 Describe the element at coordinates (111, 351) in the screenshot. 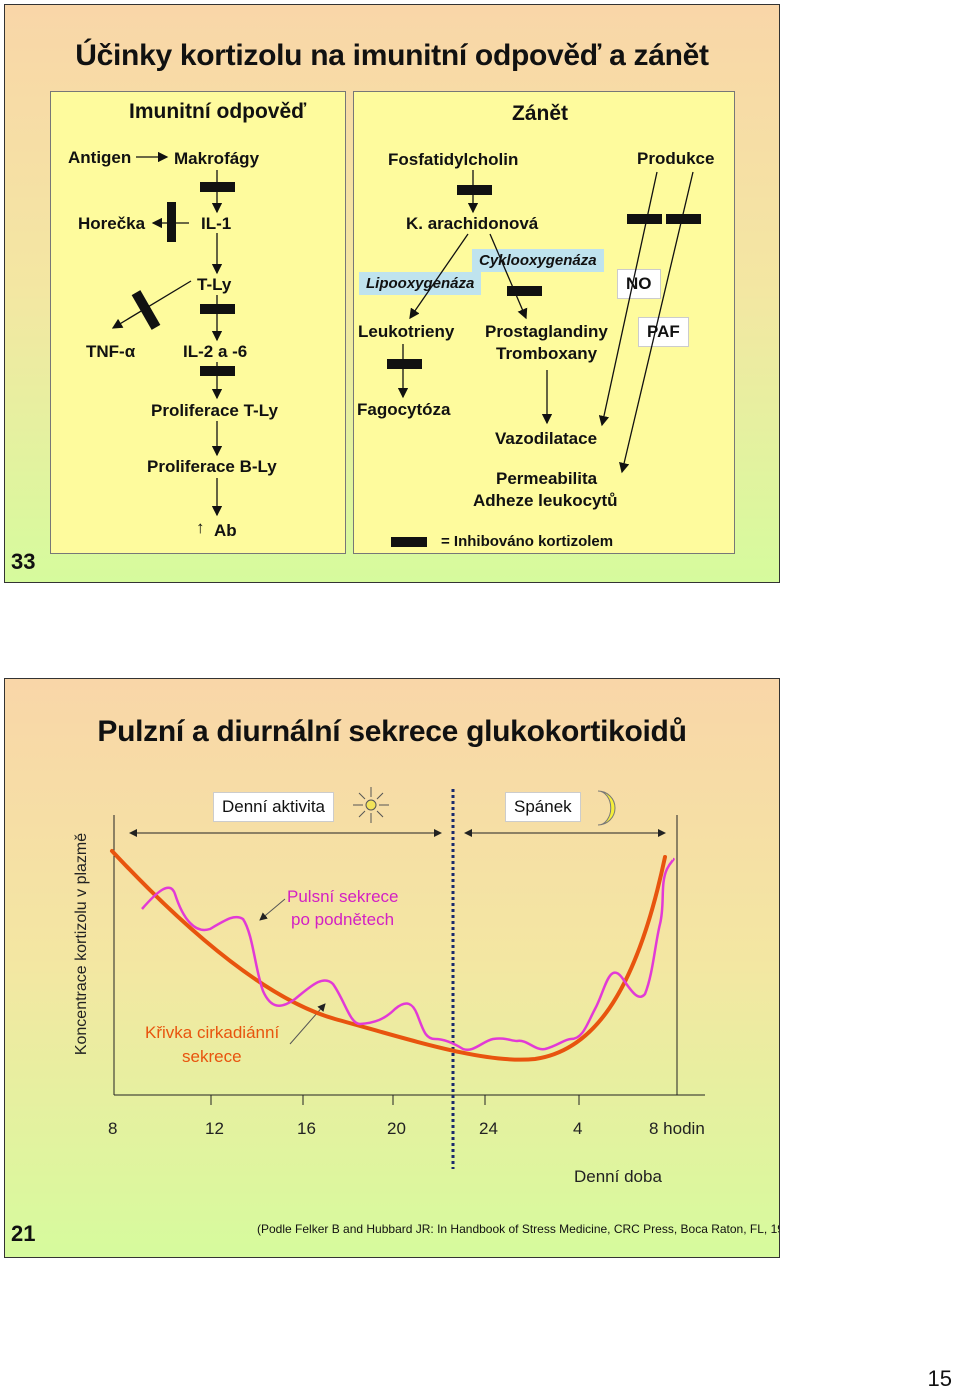

I see `label-tnf-alpha: TNF-α` at that location.